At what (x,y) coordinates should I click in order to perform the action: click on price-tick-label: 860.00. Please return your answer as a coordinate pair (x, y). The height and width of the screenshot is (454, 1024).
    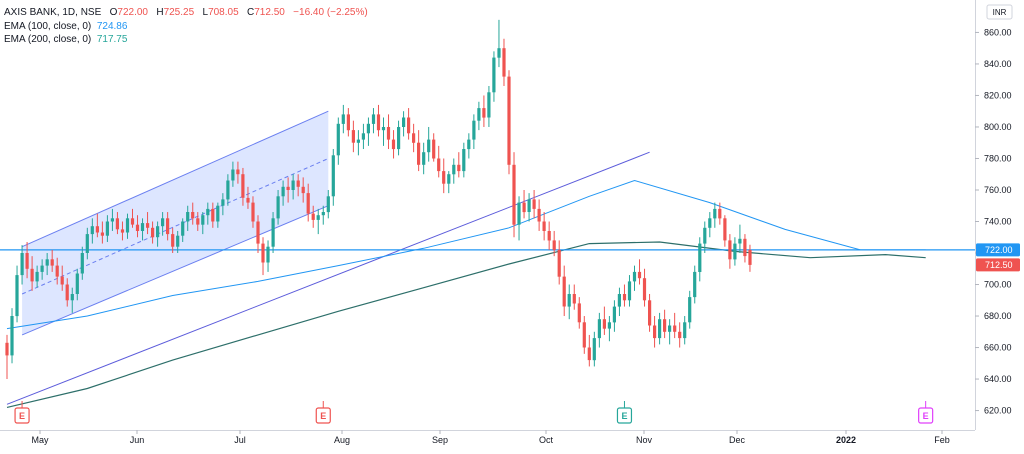
    Looking at the image, I should click on (998, 32).